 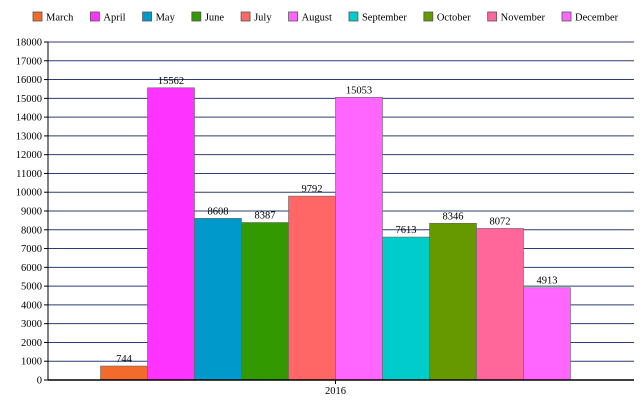 I want to click on legend-label: September, so click(x=384, y=18).